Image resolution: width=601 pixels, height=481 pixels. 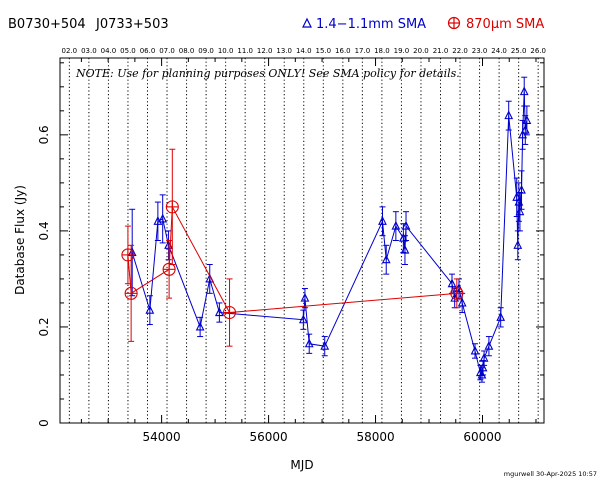 What do you see at coordinates (44, 134) in the screenshot?
I see `y-tick-label: 0.6` at bounding box center [44, 134].